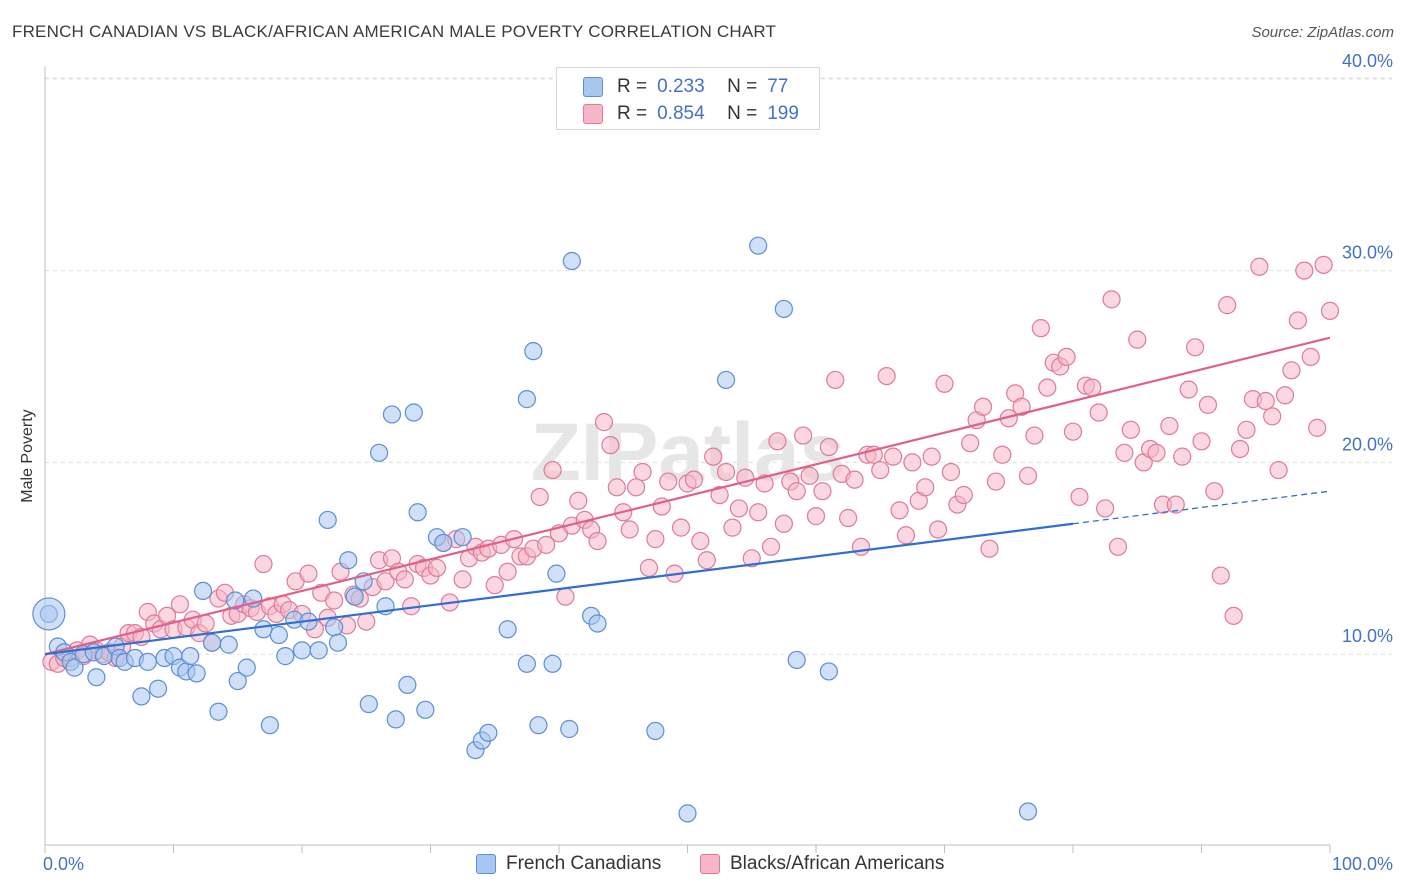  Describe the element at coordinates (691, 114) in the screenshot. I see `legend-row-blacks-african-americans: R = 0.854 N = 199` at that location.